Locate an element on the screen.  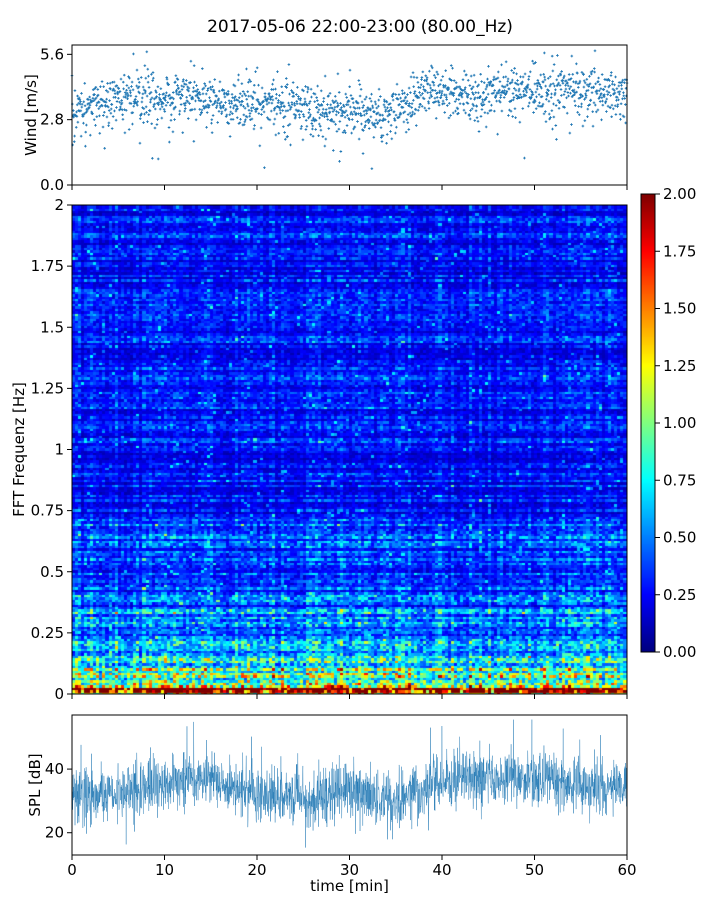
colorbar-tick-label: 0.25 is located at coordinates (679, 595).